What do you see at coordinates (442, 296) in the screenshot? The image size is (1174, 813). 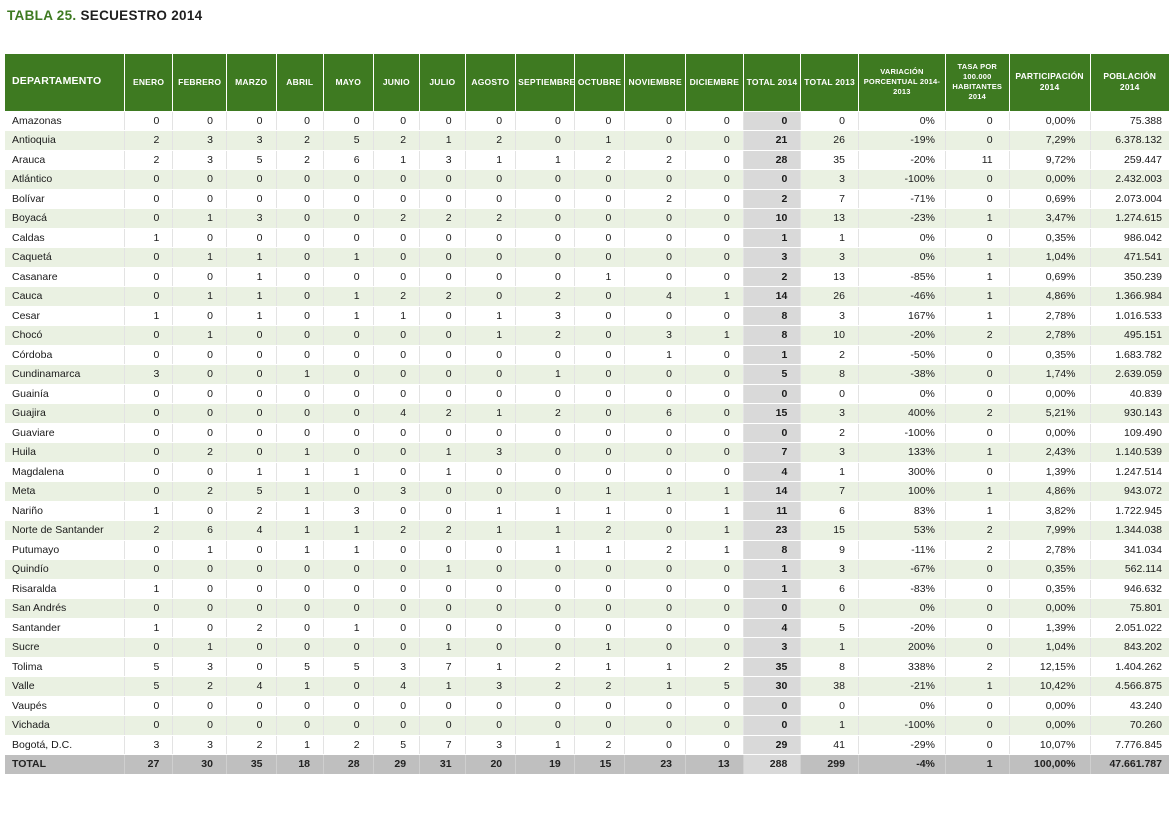 I see `cell-julio: 2` at bounding box center [442, 296].